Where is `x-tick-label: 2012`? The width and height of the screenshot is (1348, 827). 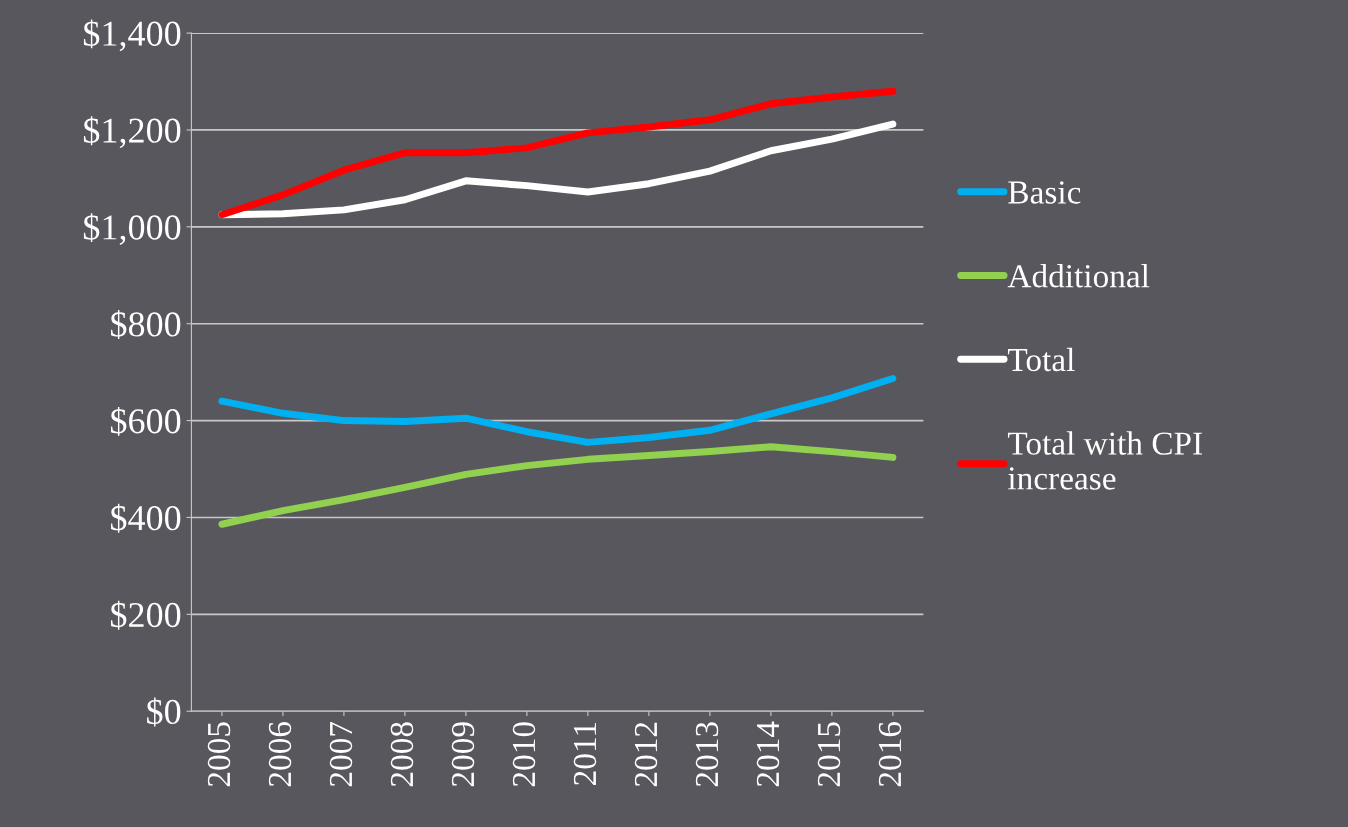 x-tick-label: 2012 is located at coordinates (646, 754).